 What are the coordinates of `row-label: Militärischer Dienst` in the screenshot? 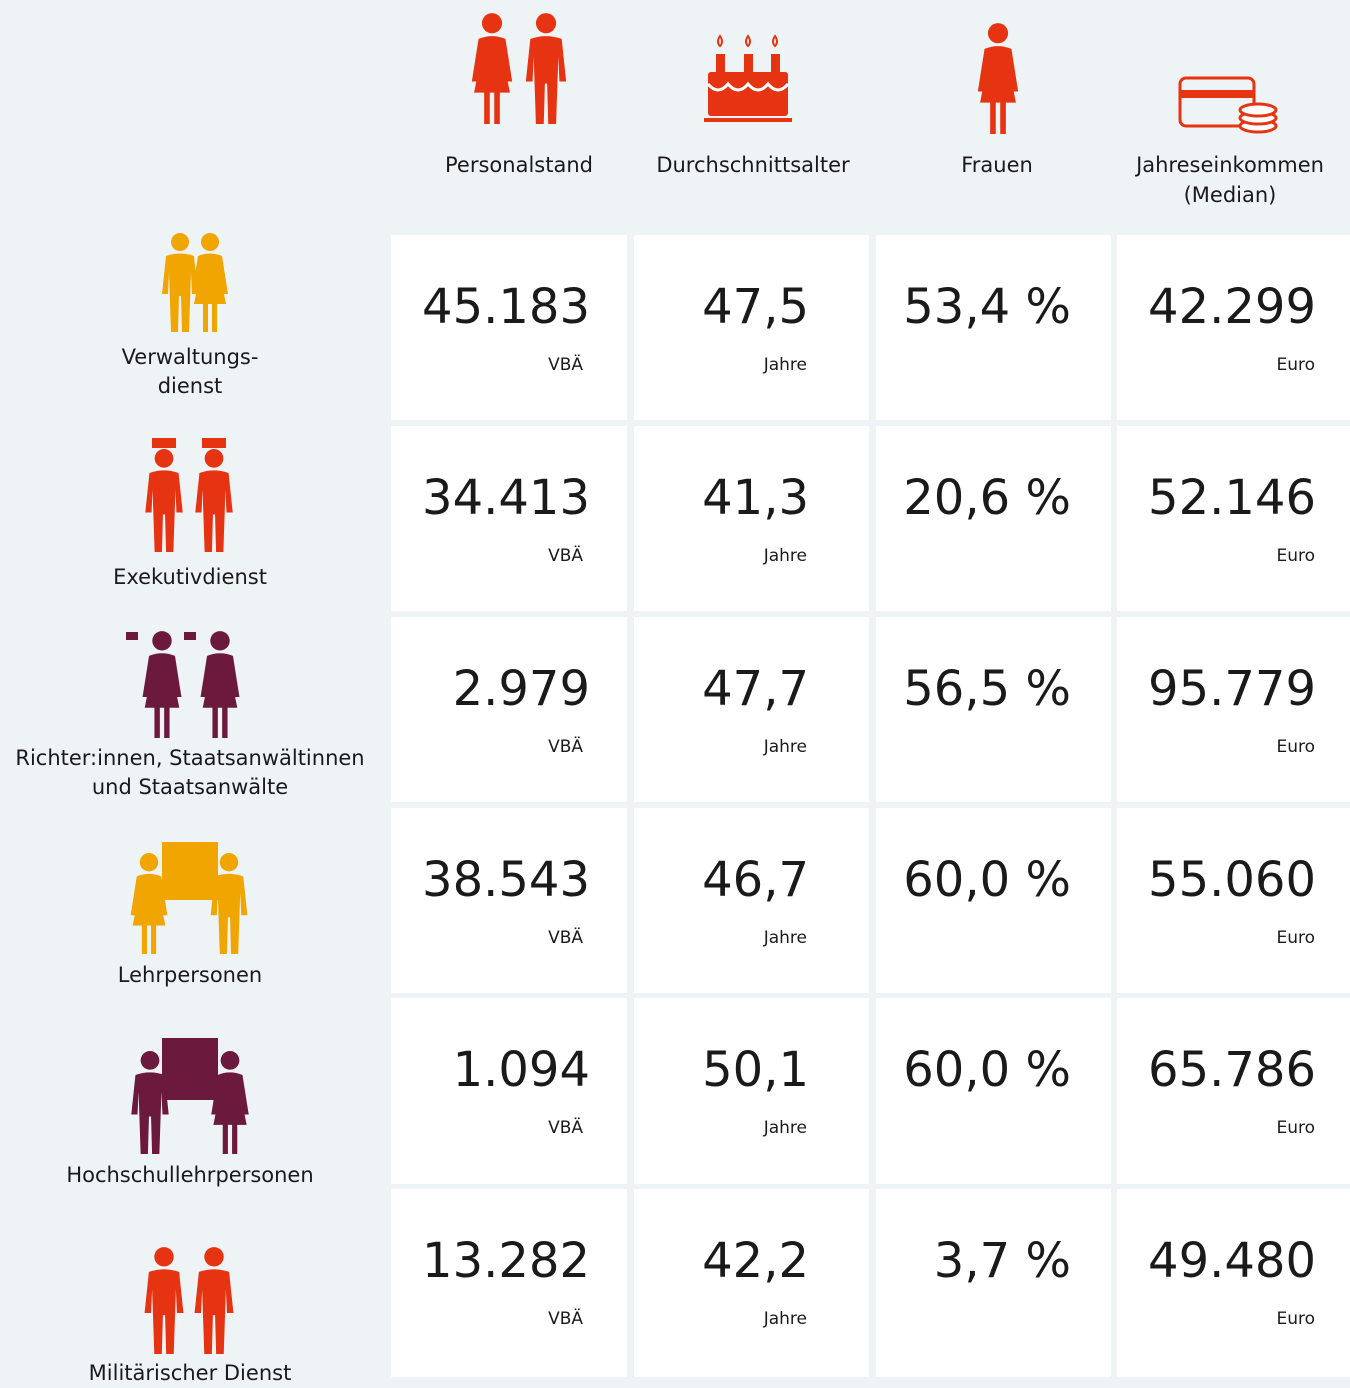 It's located at (190, 1373).